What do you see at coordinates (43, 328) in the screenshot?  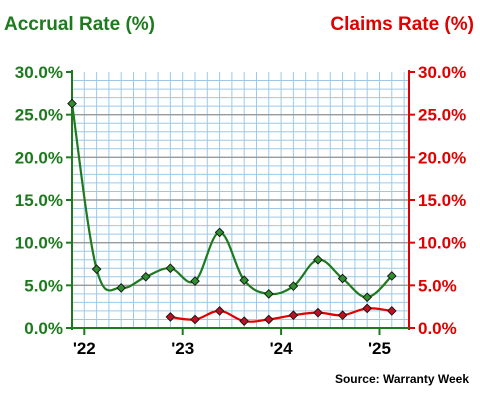 I see `left-tick-label: 0.0%` at bounding box center [43, 328].